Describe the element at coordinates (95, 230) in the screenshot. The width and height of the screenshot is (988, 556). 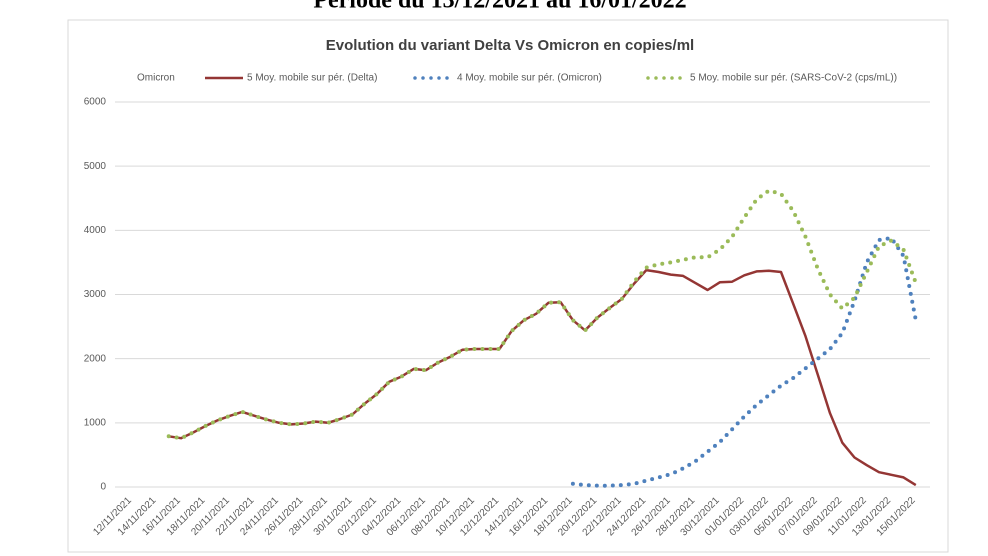
I see `y-tick-label: 4000` at that location.